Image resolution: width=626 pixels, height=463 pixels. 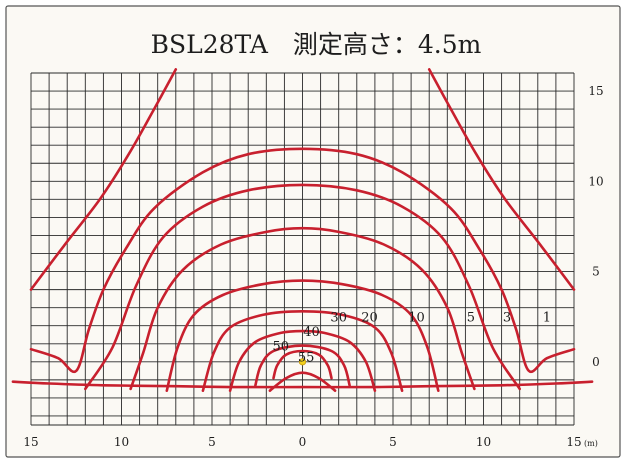 I want to click on contour-label-20: 20, so click(x=369, y=318).